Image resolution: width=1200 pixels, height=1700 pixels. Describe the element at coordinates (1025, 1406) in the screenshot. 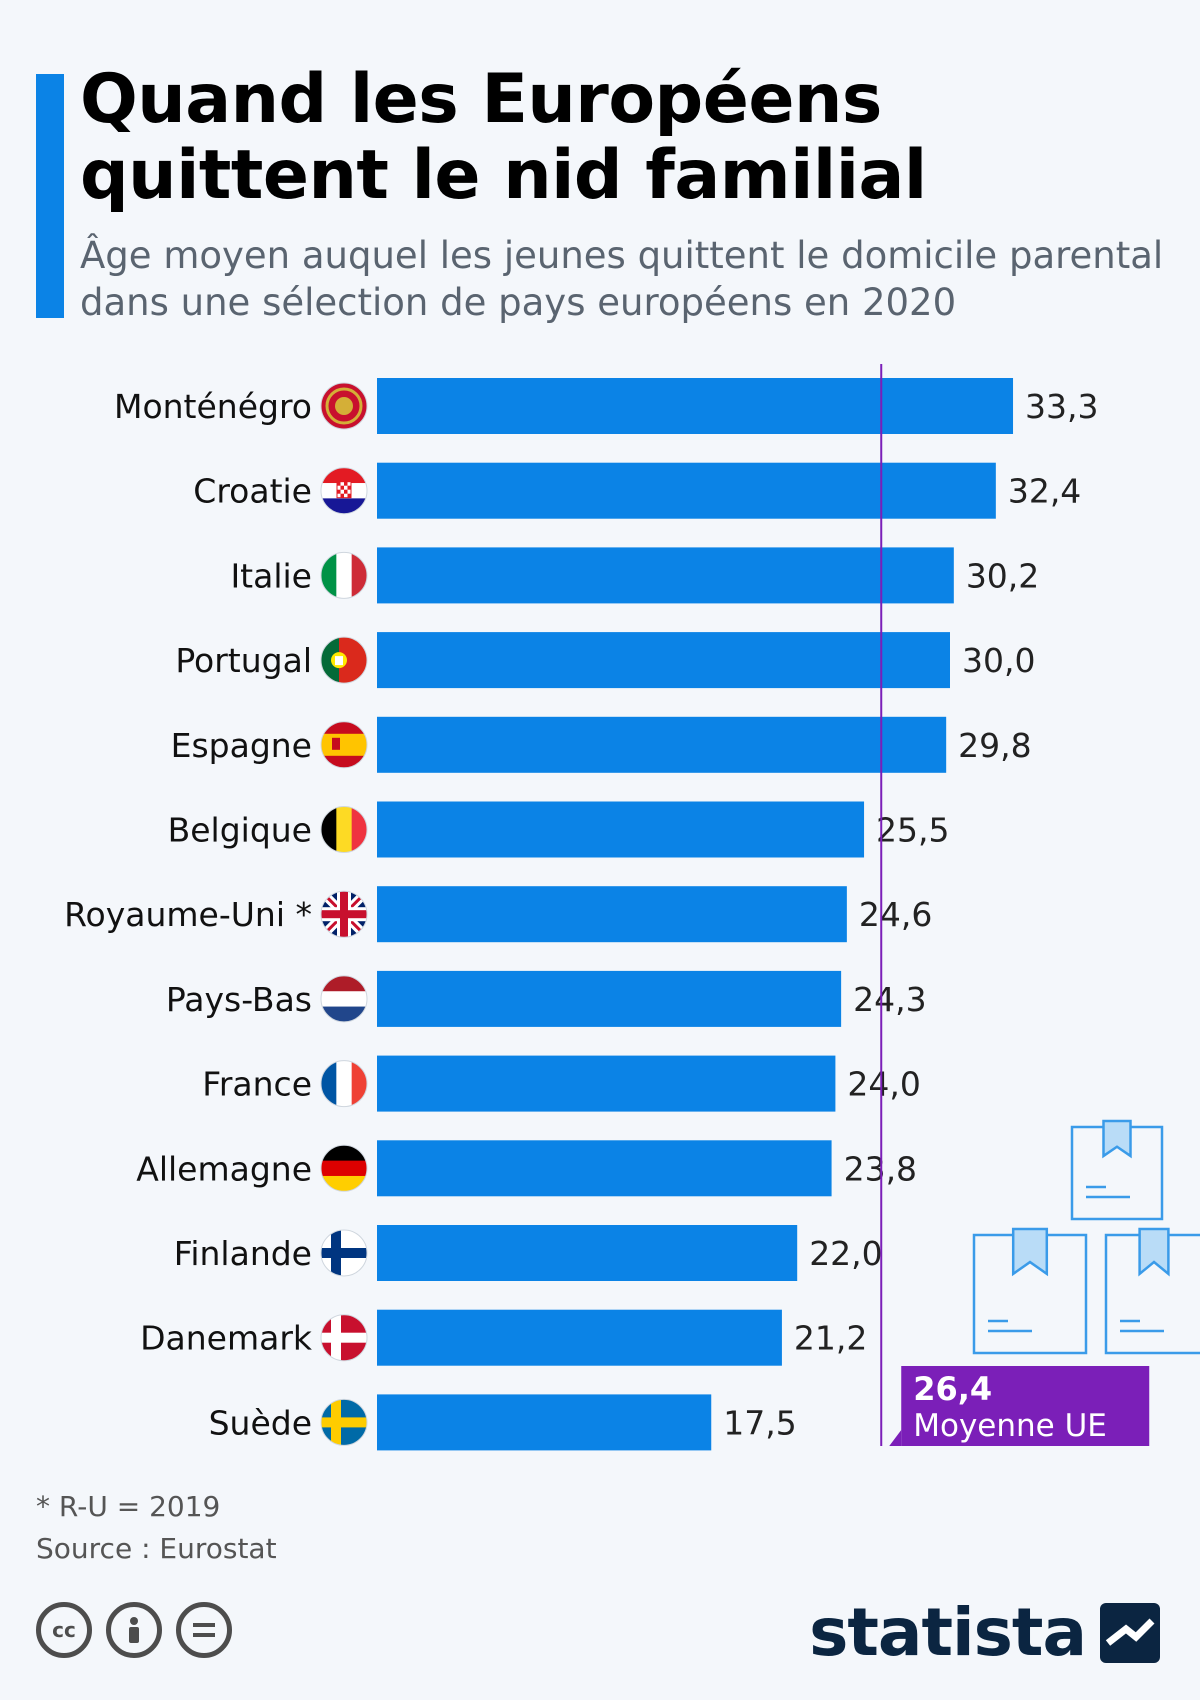

I see `callout-box` at that location.